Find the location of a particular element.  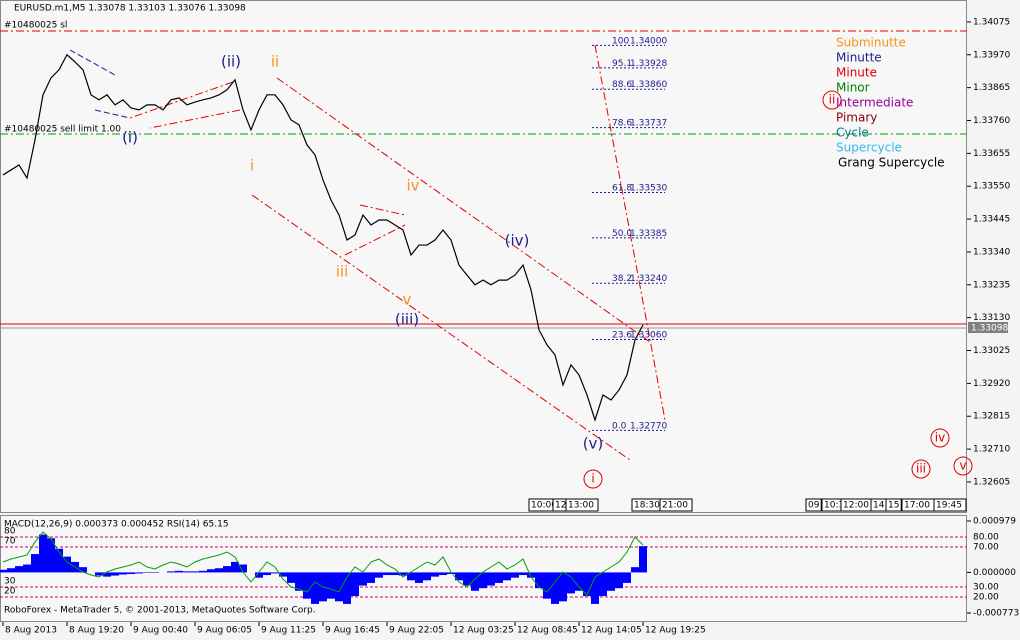

y-tick-label: 1.33760 is located at coordinates (991, 121).